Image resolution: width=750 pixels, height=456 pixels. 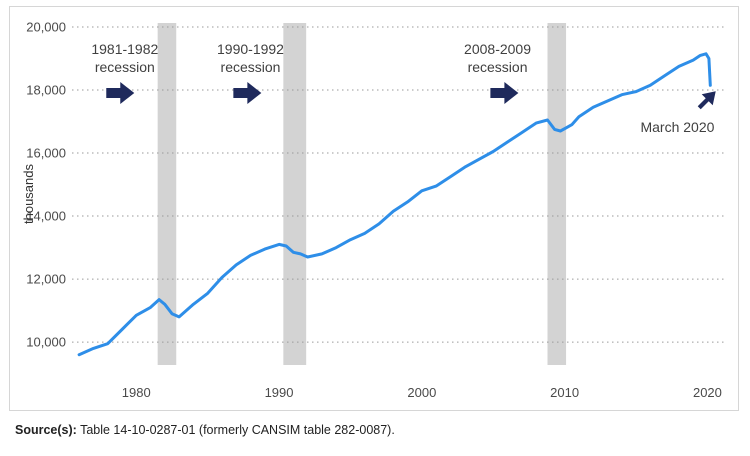 What do you see at coordinates (46, 27) in the screenshot?
I see `y-tick-label: 20,000` at bounding box center [46, 27].